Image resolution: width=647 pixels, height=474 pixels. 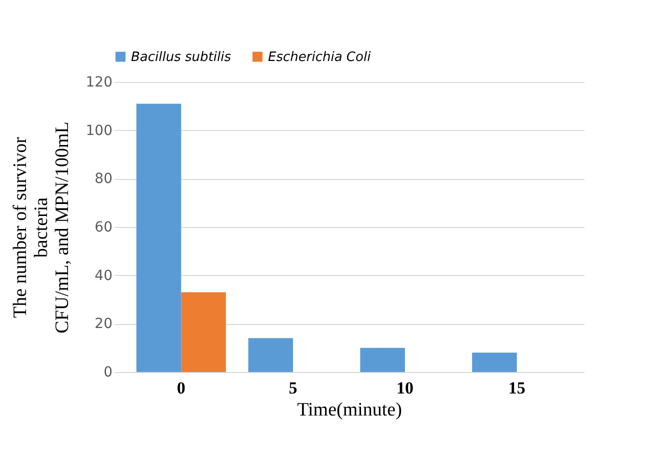 I want to click on y-tick-label: 40, so click(x=103, y=276).